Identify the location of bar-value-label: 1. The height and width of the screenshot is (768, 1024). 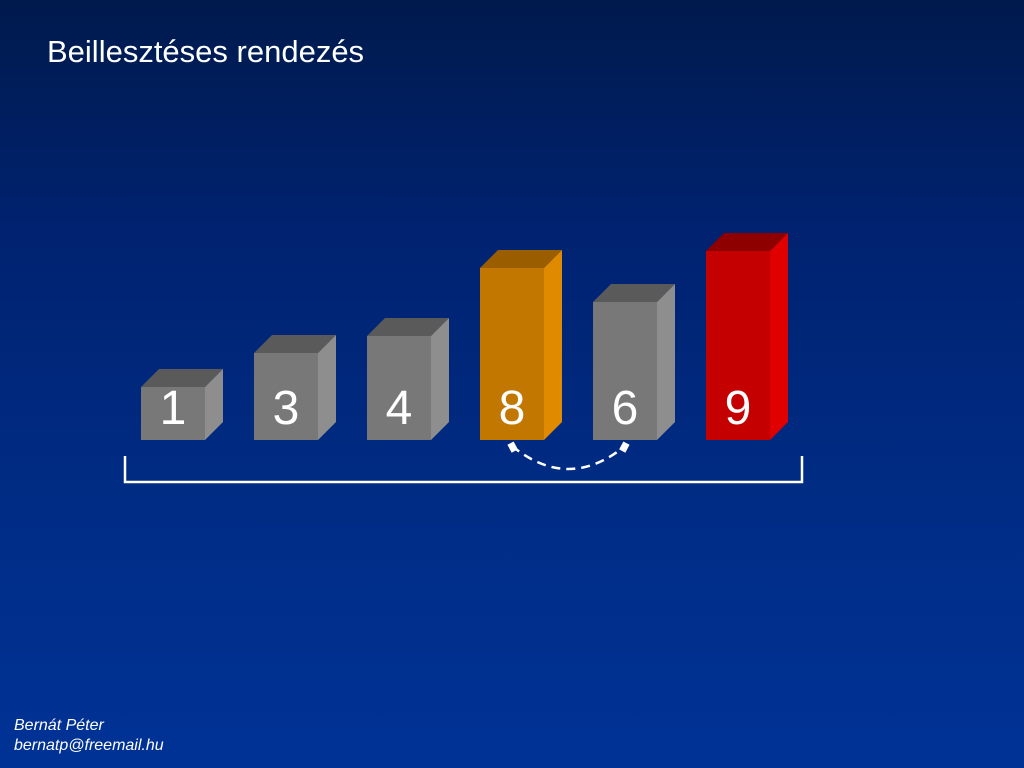
(173, 408).